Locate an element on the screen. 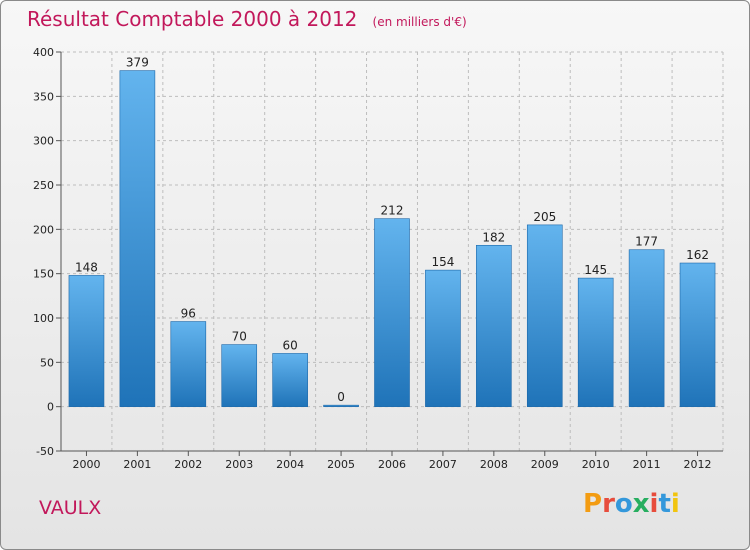  y-tick-label: 350 is located at coordinates (43, 96).